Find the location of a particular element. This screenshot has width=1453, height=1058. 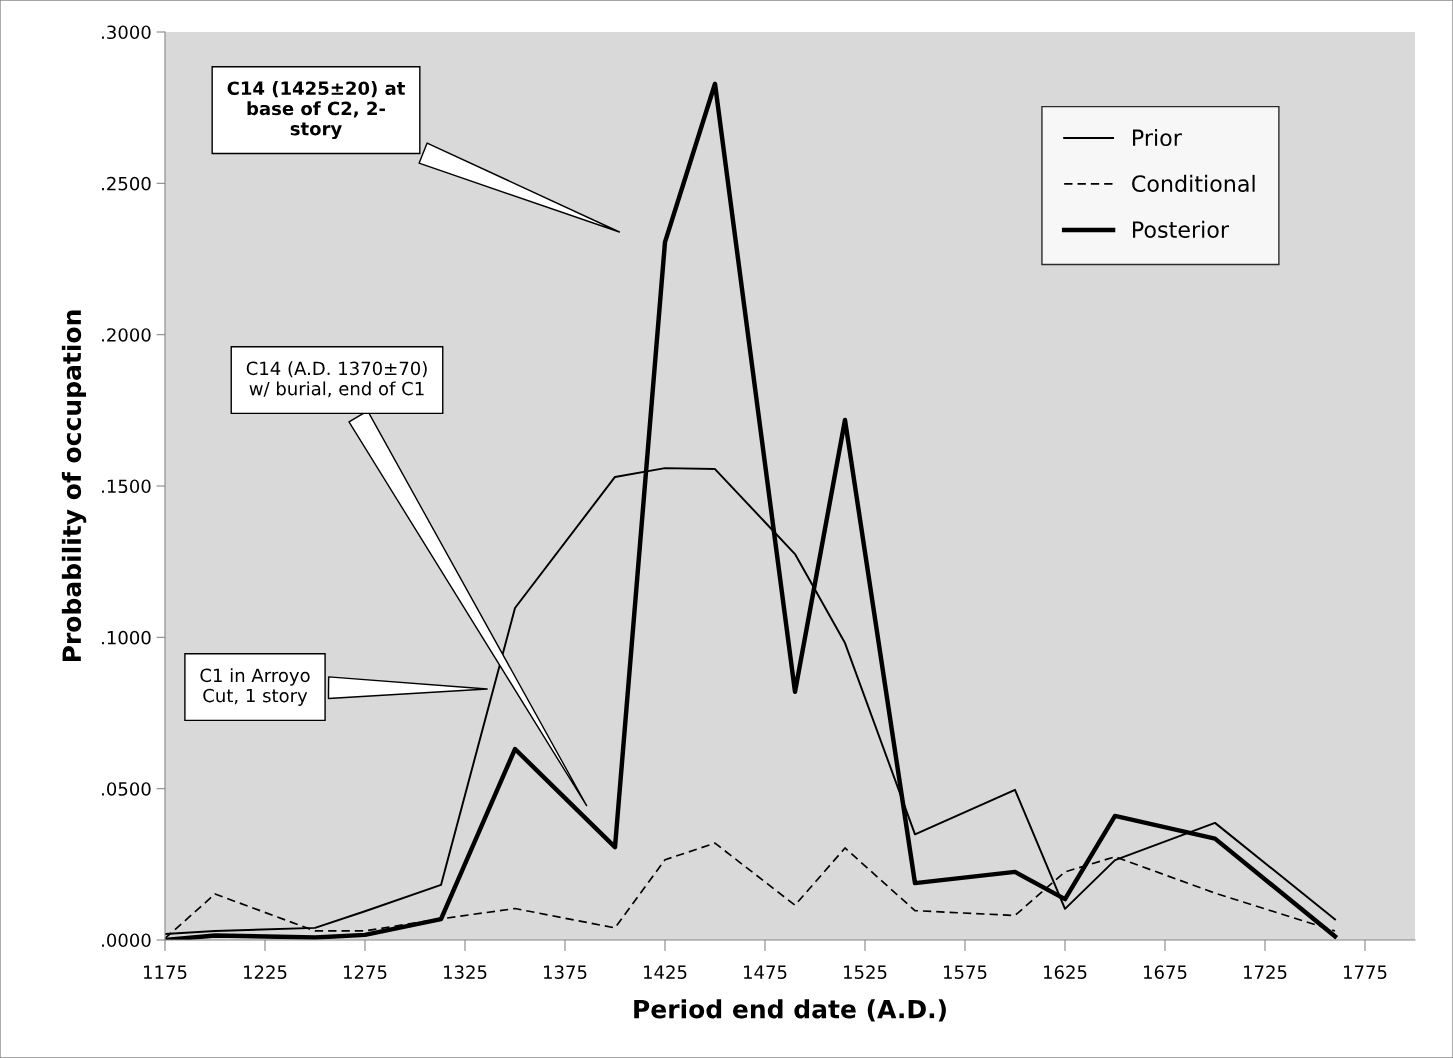

annotation: C14 (1425±20) at base of C2, 2- story is located at coordinates (316, 110).